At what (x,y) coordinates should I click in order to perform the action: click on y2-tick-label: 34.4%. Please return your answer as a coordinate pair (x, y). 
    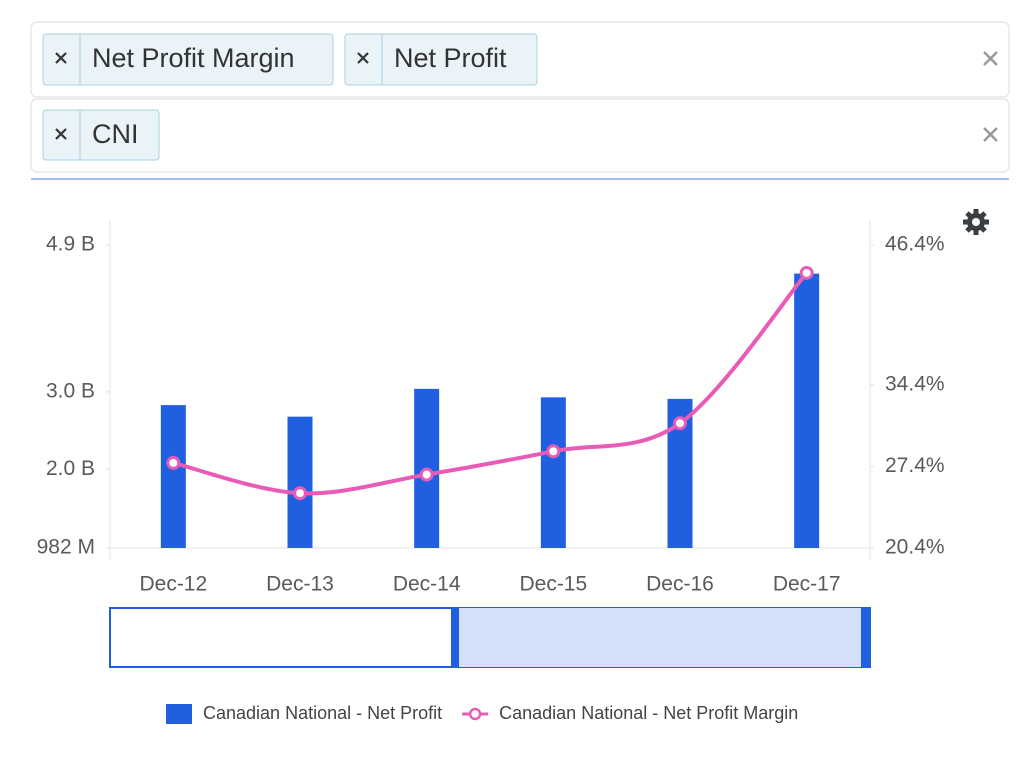
    Looking at the image, I should click on (915, 383).